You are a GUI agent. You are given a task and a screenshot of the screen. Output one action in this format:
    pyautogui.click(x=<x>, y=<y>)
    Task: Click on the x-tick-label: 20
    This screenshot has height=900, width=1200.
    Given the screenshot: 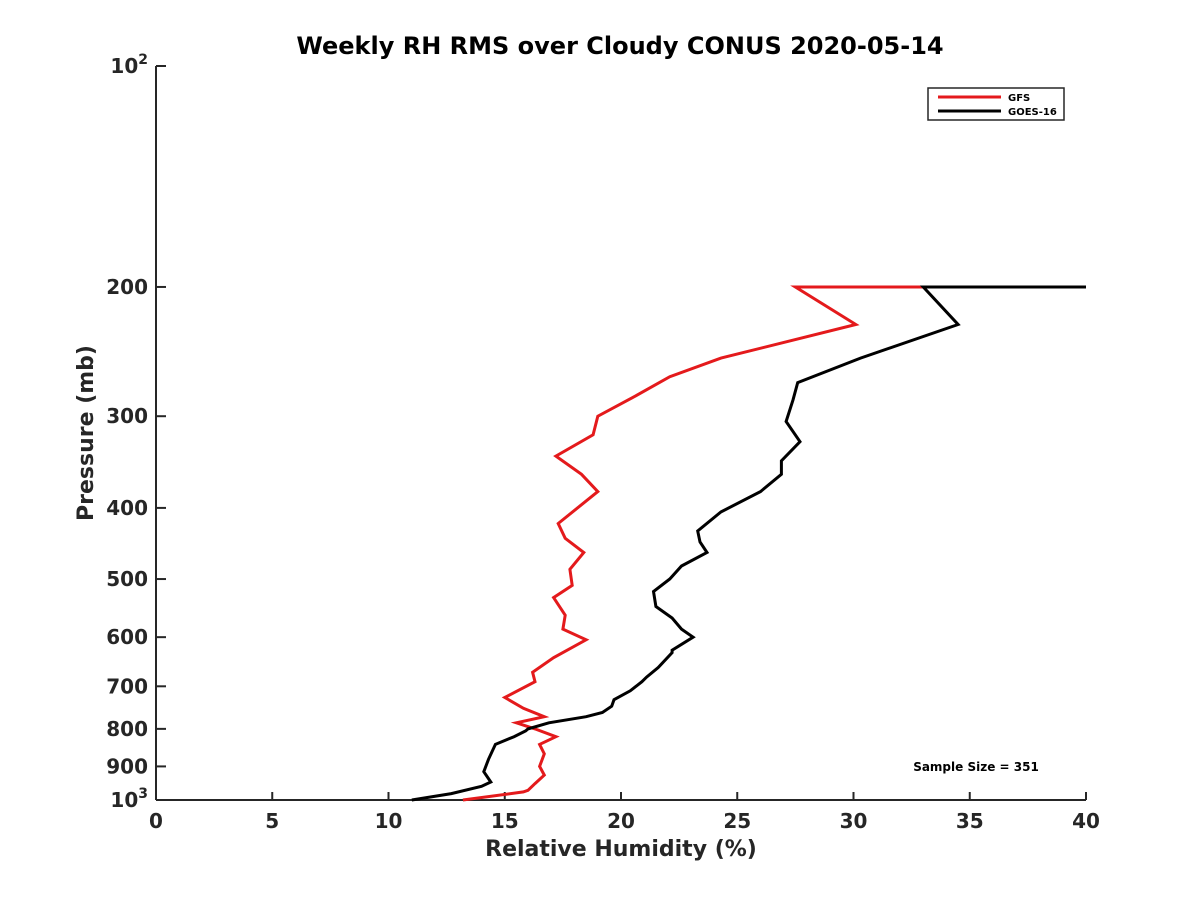 What is the action you would take?
    pyautogui.click(x=621, y=821)
    